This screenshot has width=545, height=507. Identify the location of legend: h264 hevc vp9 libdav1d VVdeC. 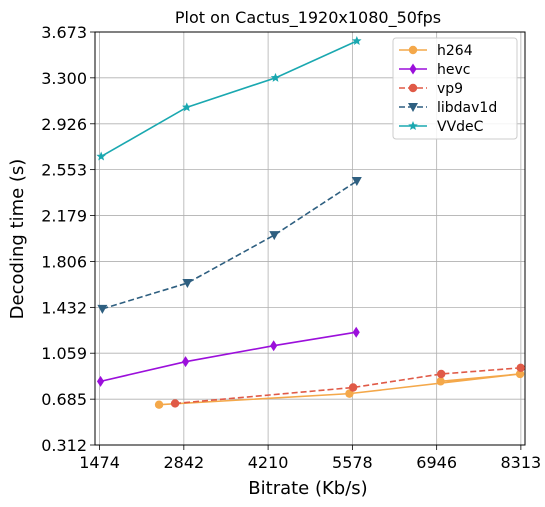
(455, 88).